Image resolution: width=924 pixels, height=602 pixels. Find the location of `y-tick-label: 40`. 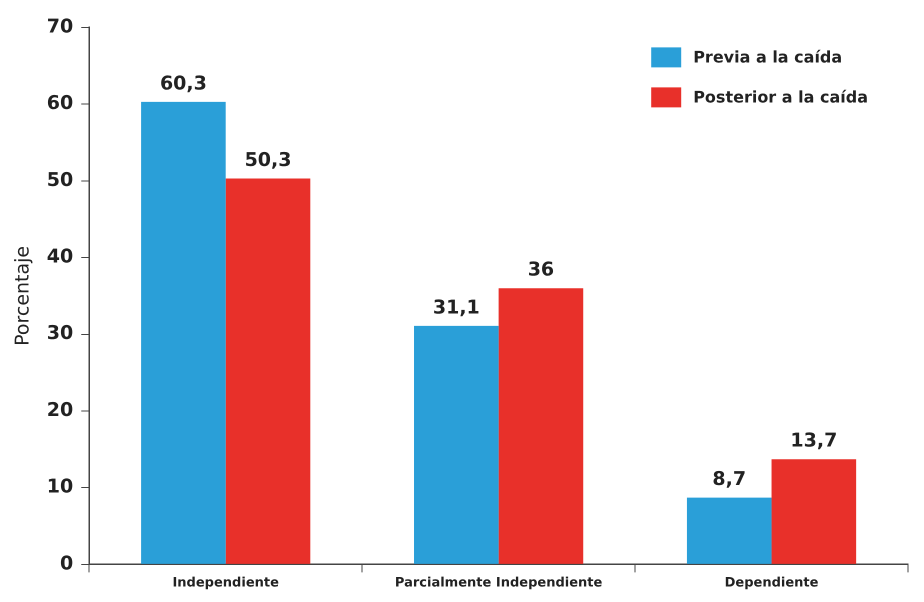

y-tick-label: 40 is located at coordinates (60, 256).